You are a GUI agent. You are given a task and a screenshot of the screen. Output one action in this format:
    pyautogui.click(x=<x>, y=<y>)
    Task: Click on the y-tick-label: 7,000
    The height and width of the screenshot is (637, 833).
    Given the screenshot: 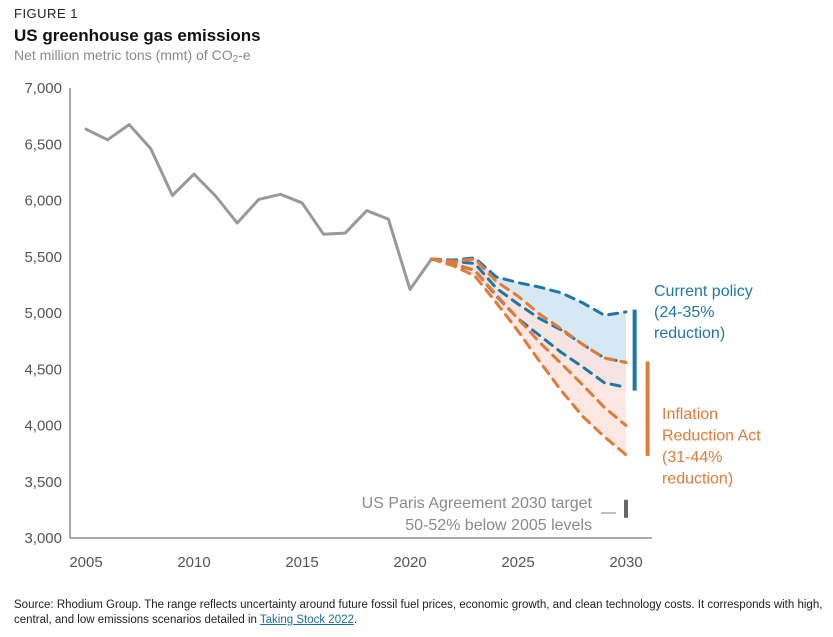 What is the action you would take?
    pyautogui.click(x=43, y=88)
    